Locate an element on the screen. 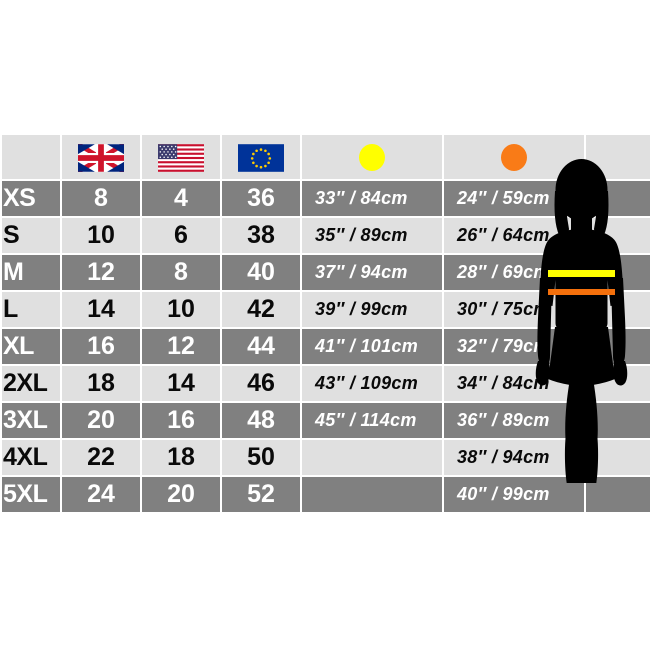  table-row: 4XL 22 18 50 38″ / 94cm is located at coordinates (326, 457).